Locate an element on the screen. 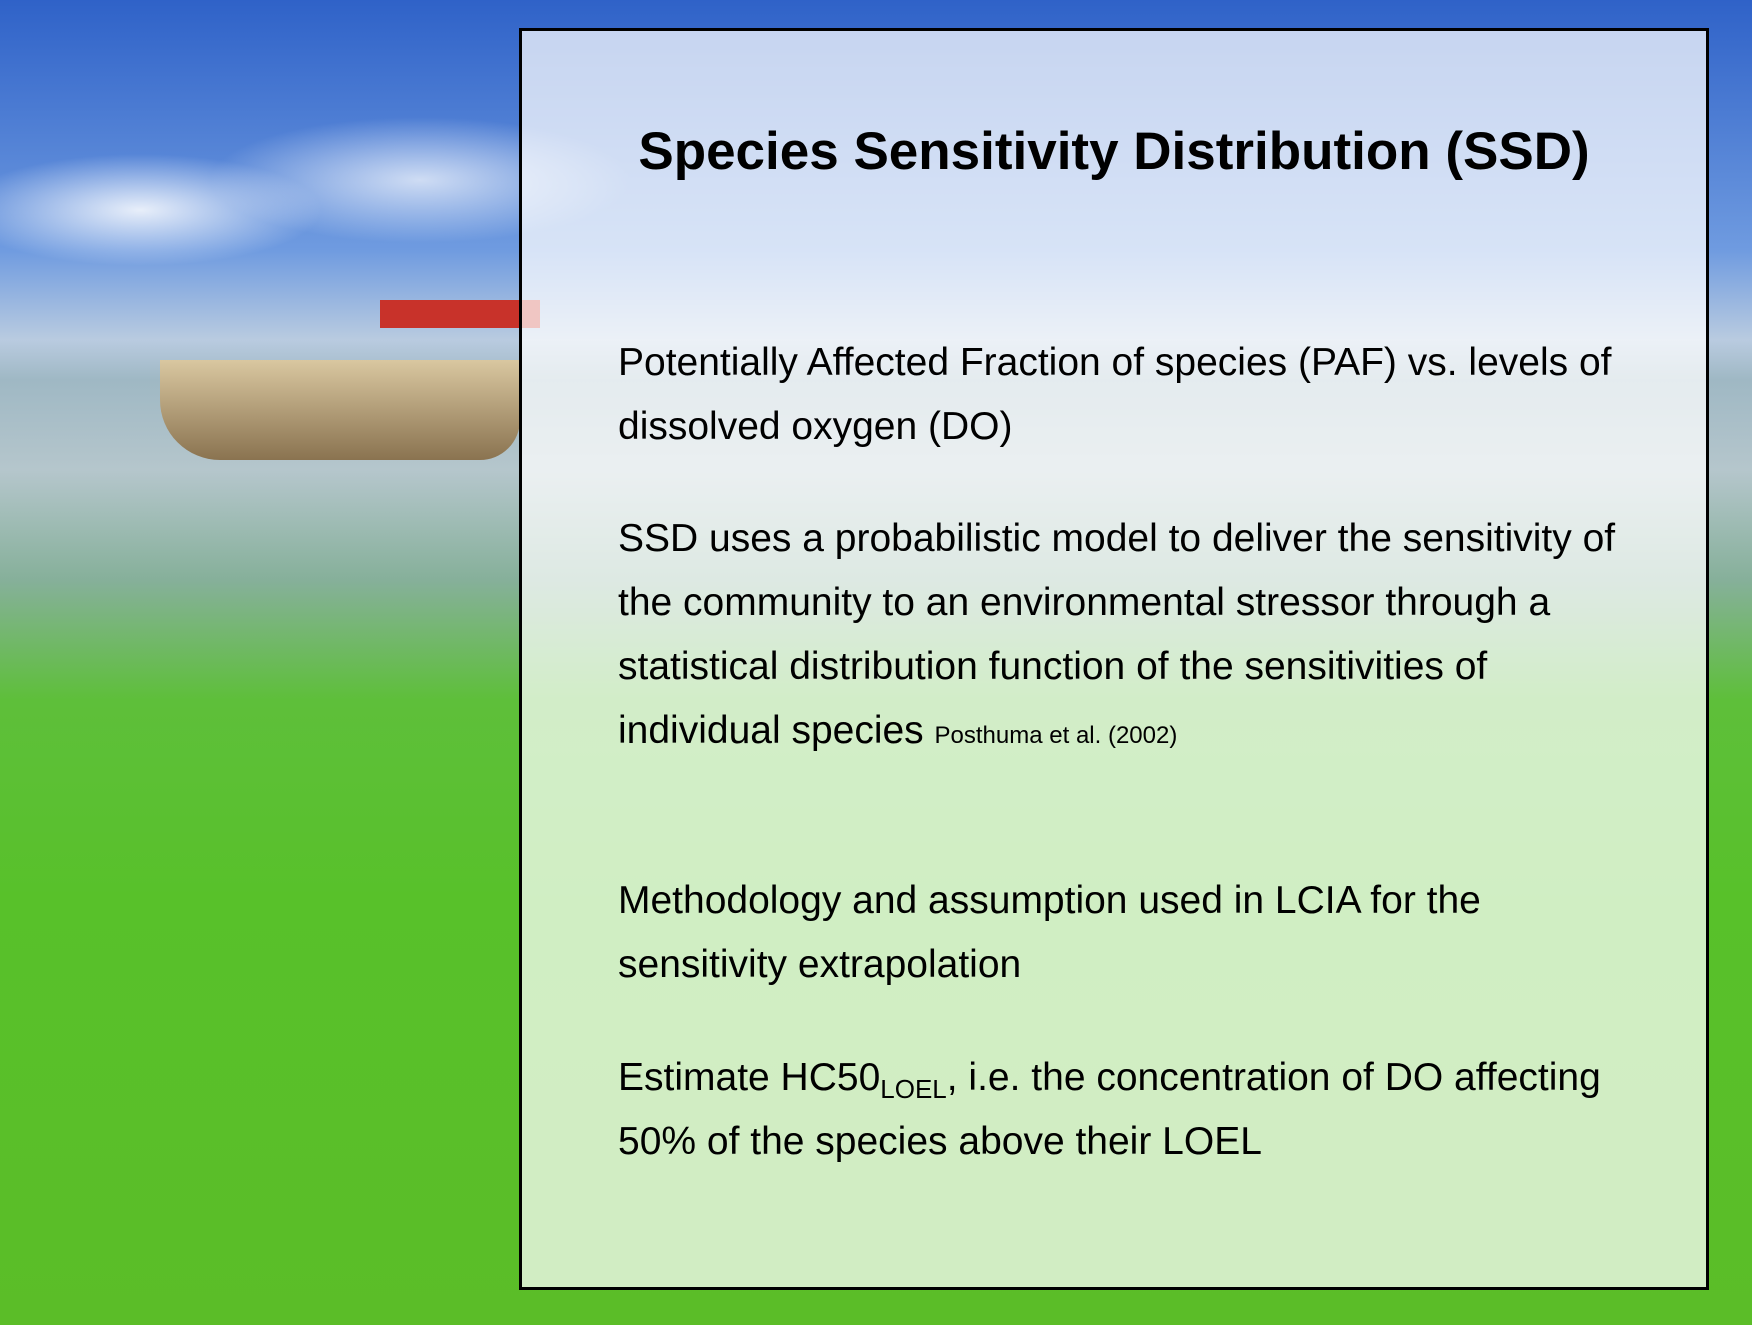 Image resolution: width=1752 pixels, height=1325 pixels. bullet-text: Estimate HC50 is located at coordinates (749, 1077).